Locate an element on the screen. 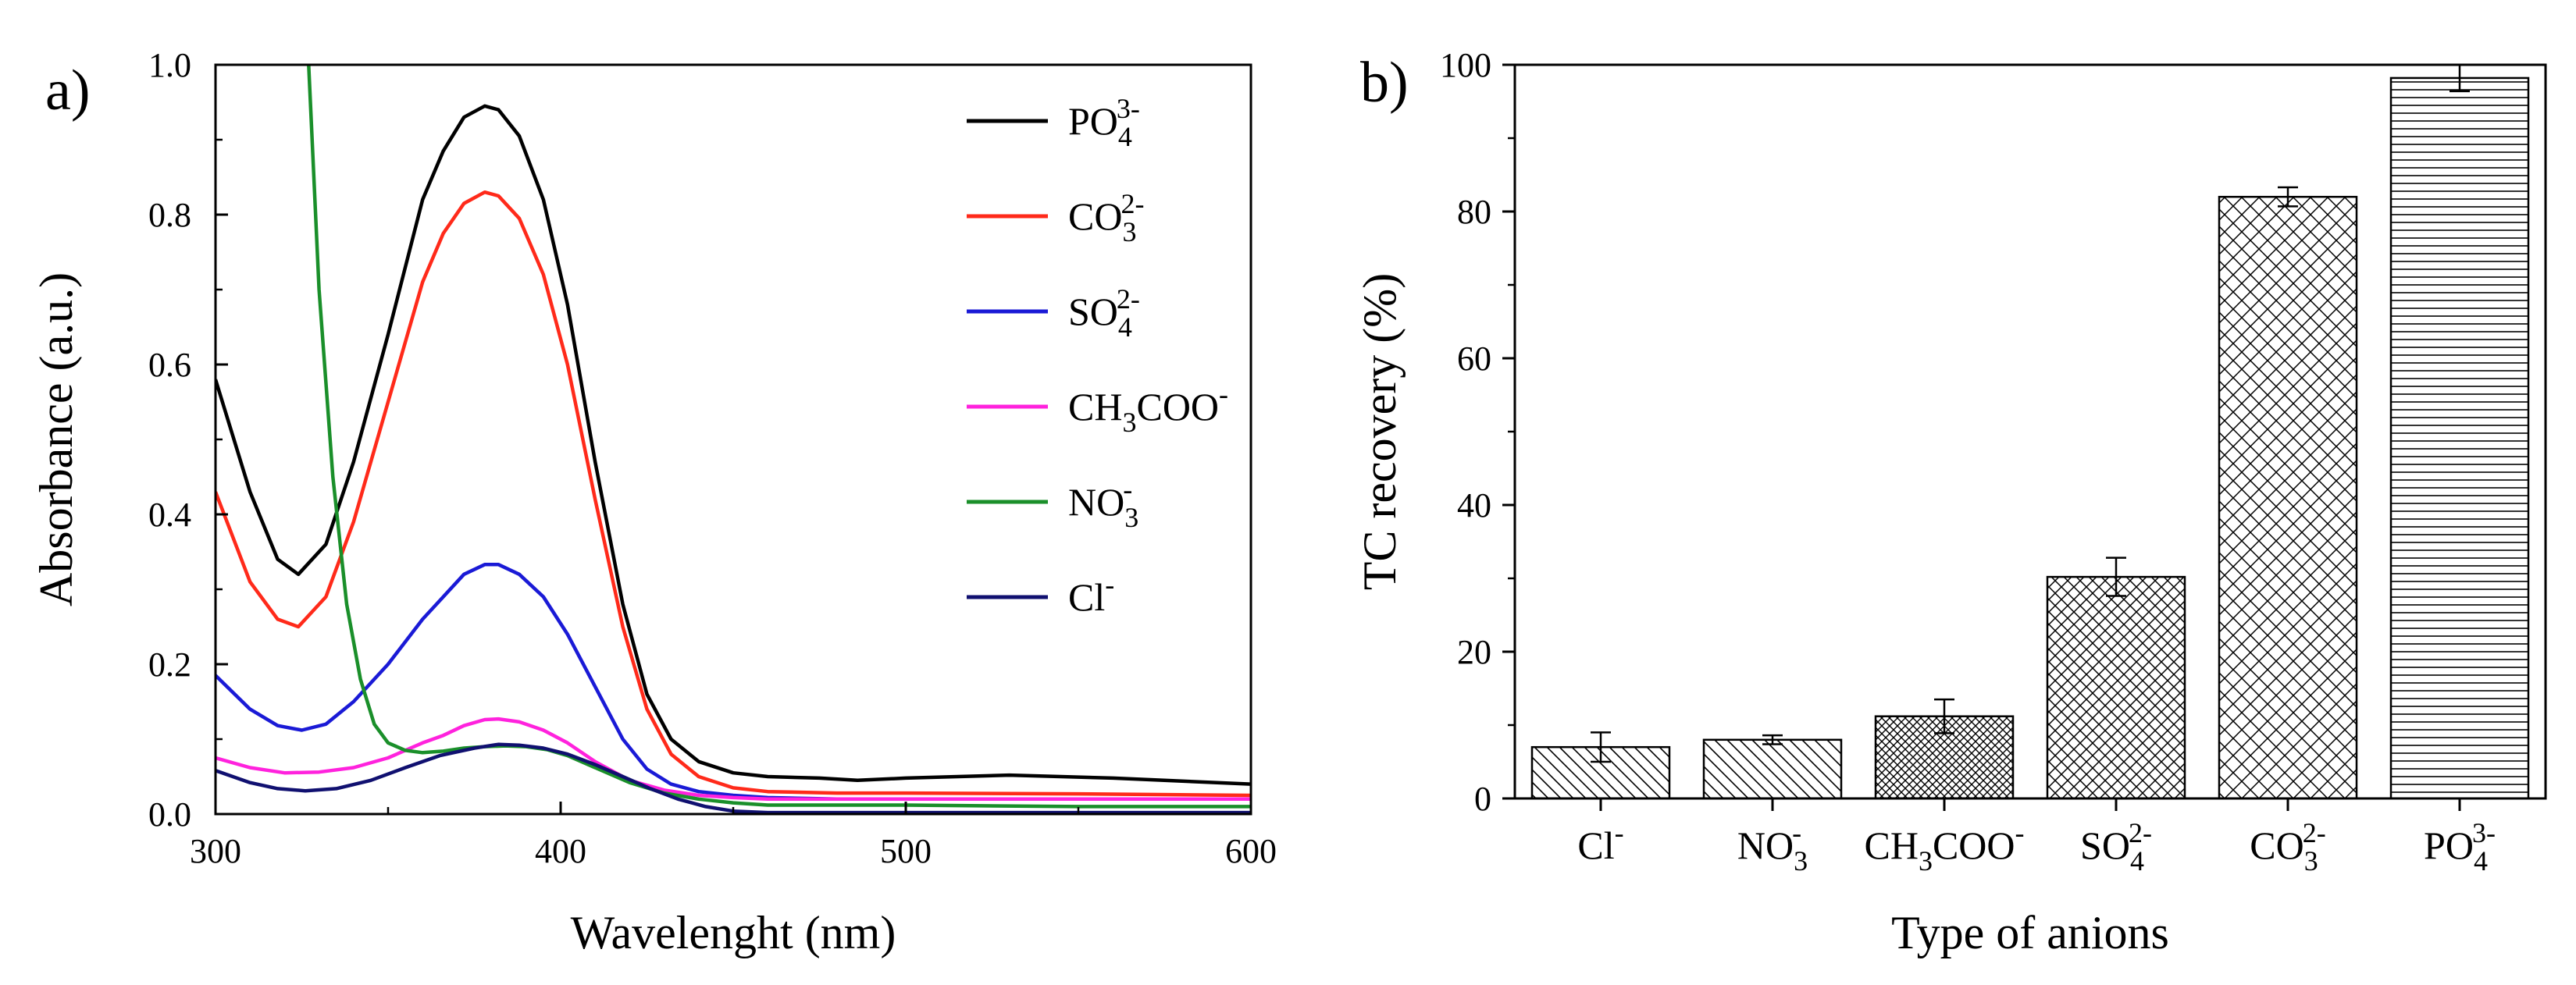 This screenshot has height=985, width=2576. panel-b-x-axis-label: Type of anions is located at coordinates (2030, 932).